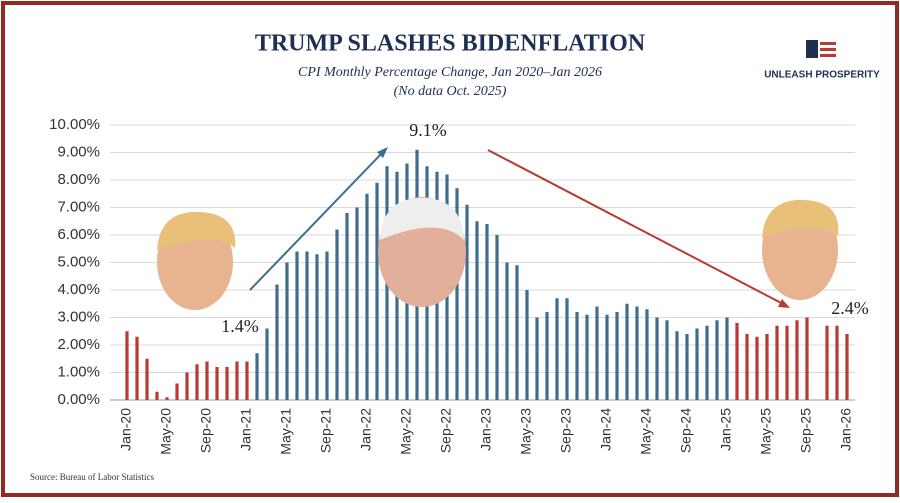 This screenshot has width=900, height=503. What do you see at coordinates (78, 316) in the screenshot?
I see `y-tick-label: 3.00%` at bounding box center [78, 316].